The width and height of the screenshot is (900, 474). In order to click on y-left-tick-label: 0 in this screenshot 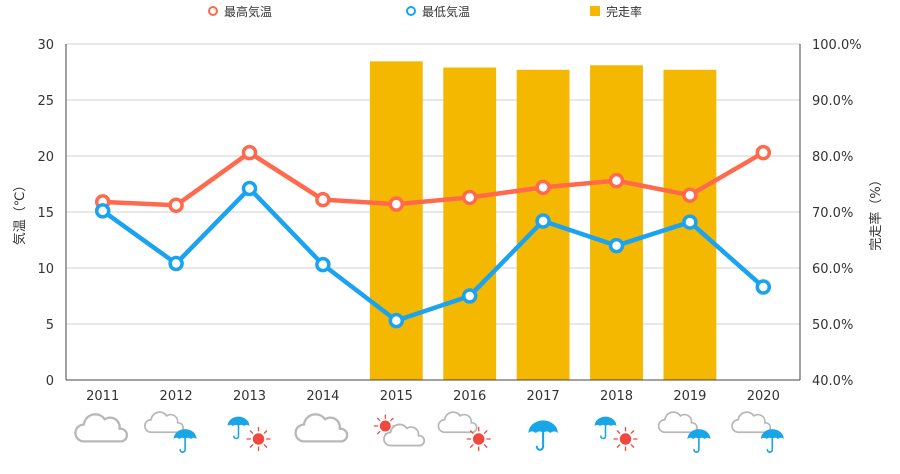, I will do `click(50, 381)`.